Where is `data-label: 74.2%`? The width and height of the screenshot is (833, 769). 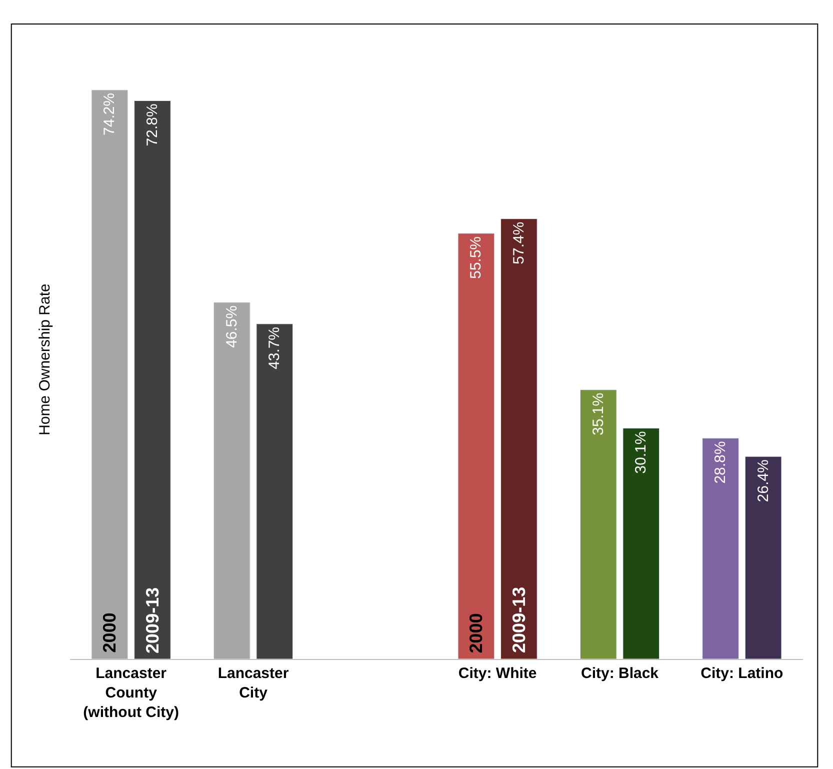
data-label: 74.2% is located at coordinates (109, 114).